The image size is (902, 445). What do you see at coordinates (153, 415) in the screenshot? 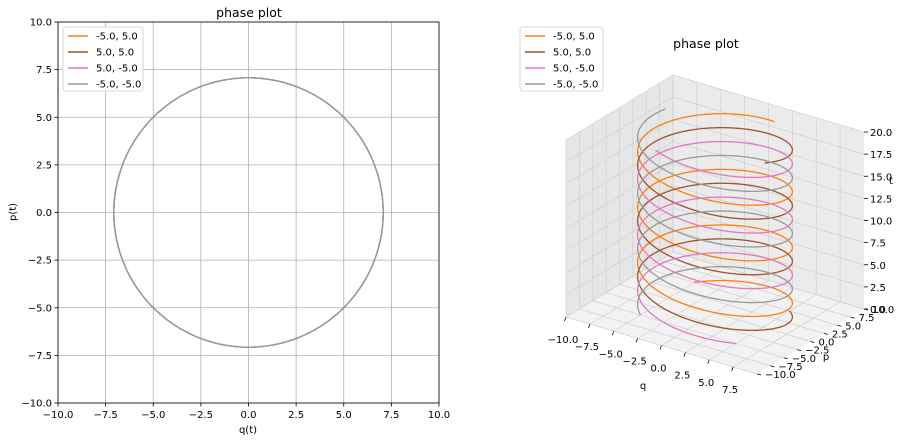
I see `x-tick-label-2d: −5.0` at bounding box center [153, 415].